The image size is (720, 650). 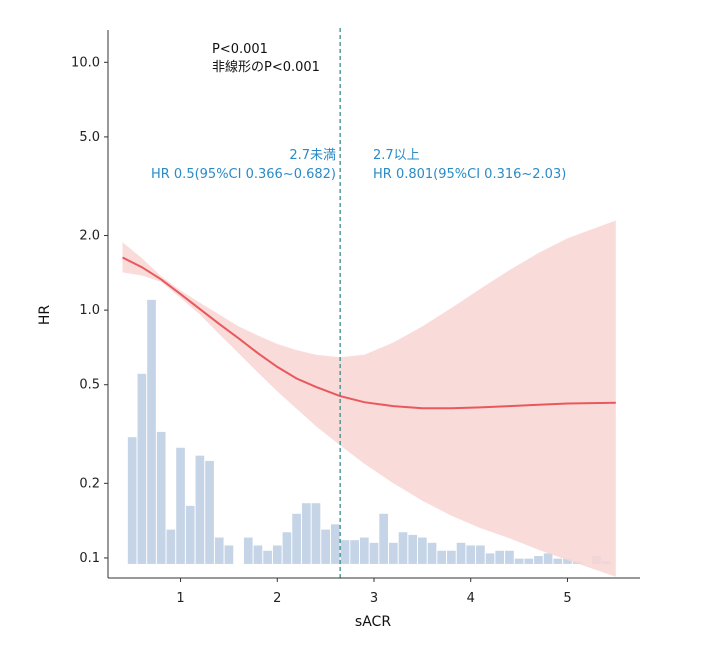 I want to click on y-tick-label: 0.2, so click(x=89, y=483).